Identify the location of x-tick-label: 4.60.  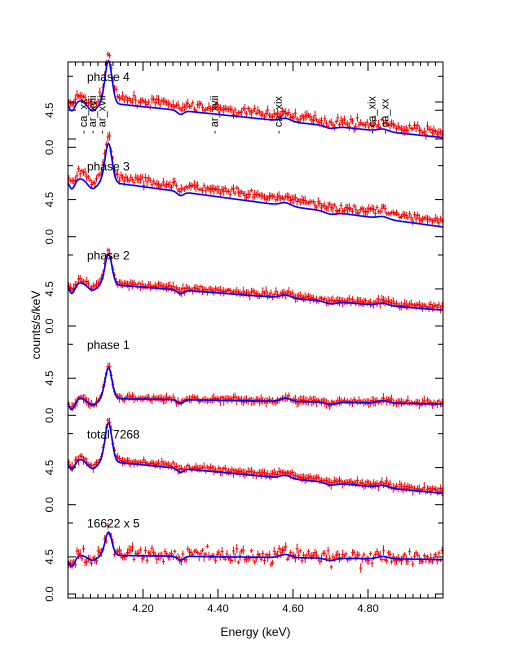
(292, 609).